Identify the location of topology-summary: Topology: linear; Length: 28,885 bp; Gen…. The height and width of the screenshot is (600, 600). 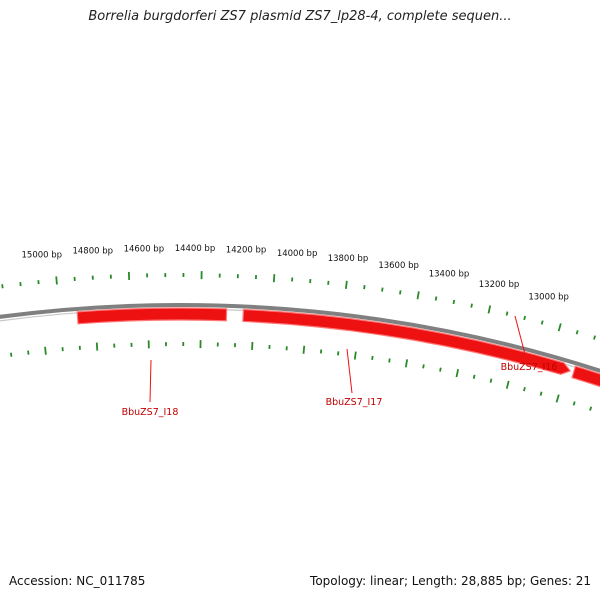
(450, 581).